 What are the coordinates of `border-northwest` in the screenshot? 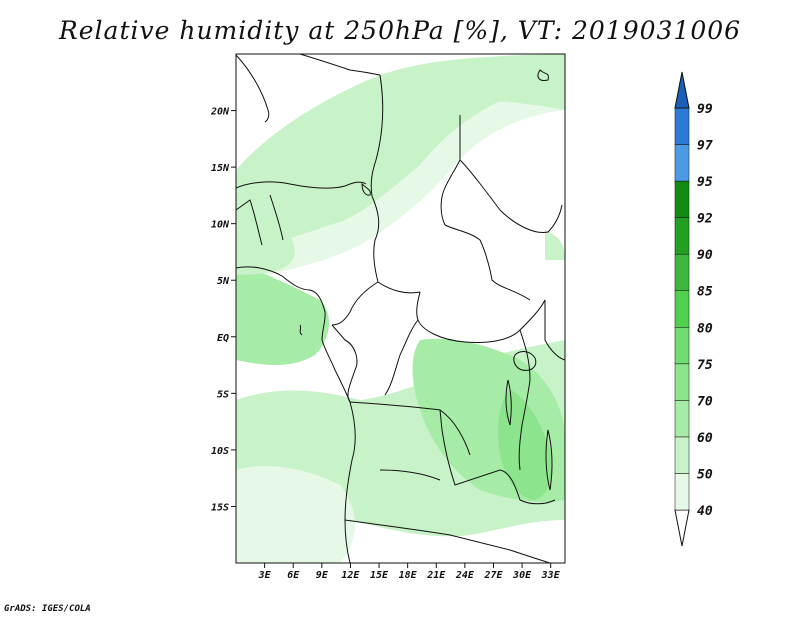 It's located at (308, 150).